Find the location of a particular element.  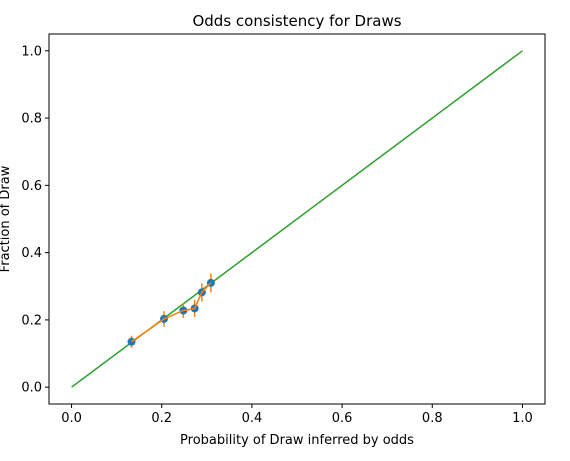

chart-title: Odds consistency for Draws is located at coordinates (296, 21).